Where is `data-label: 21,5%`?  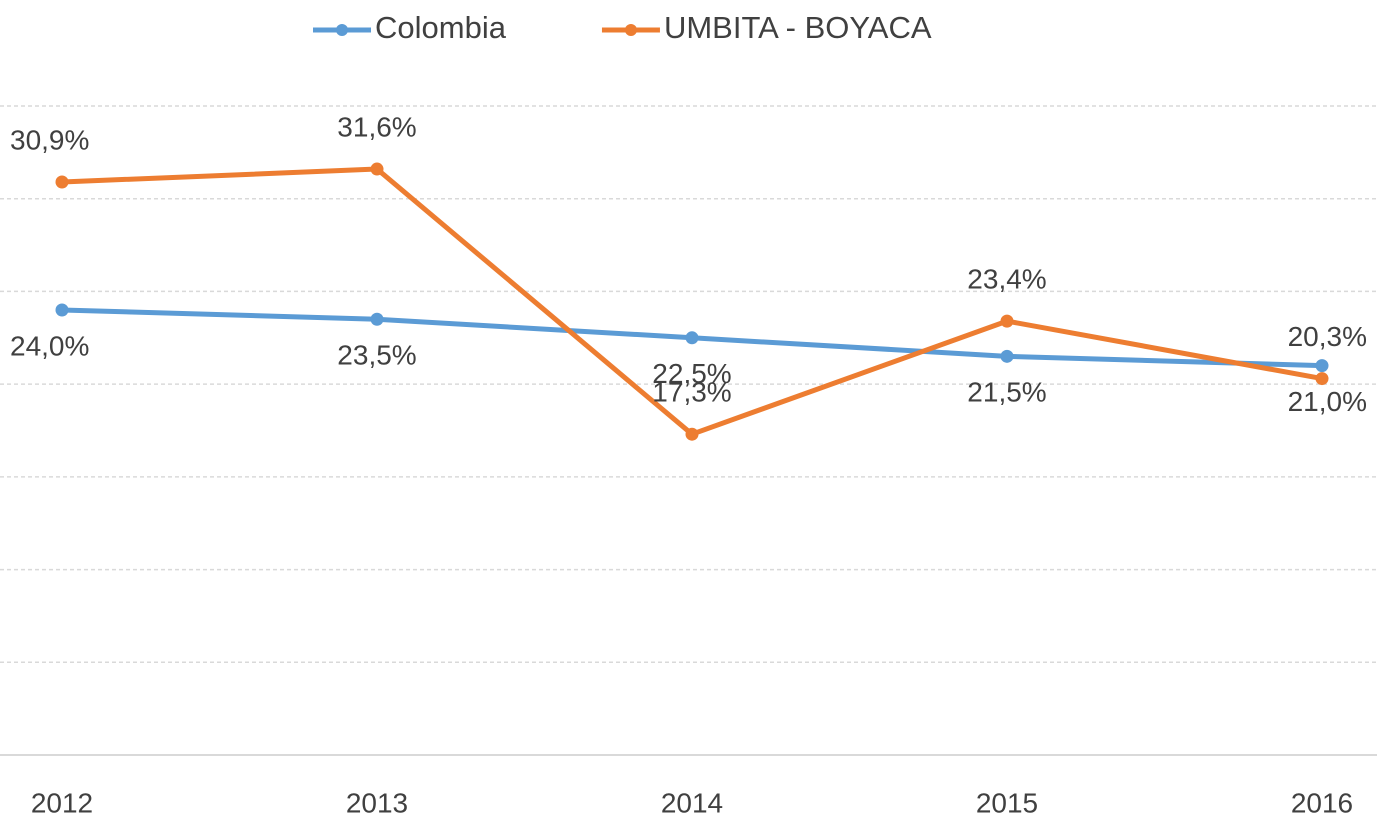 data-label: 21,5% is located at coordinates (1006, 392).